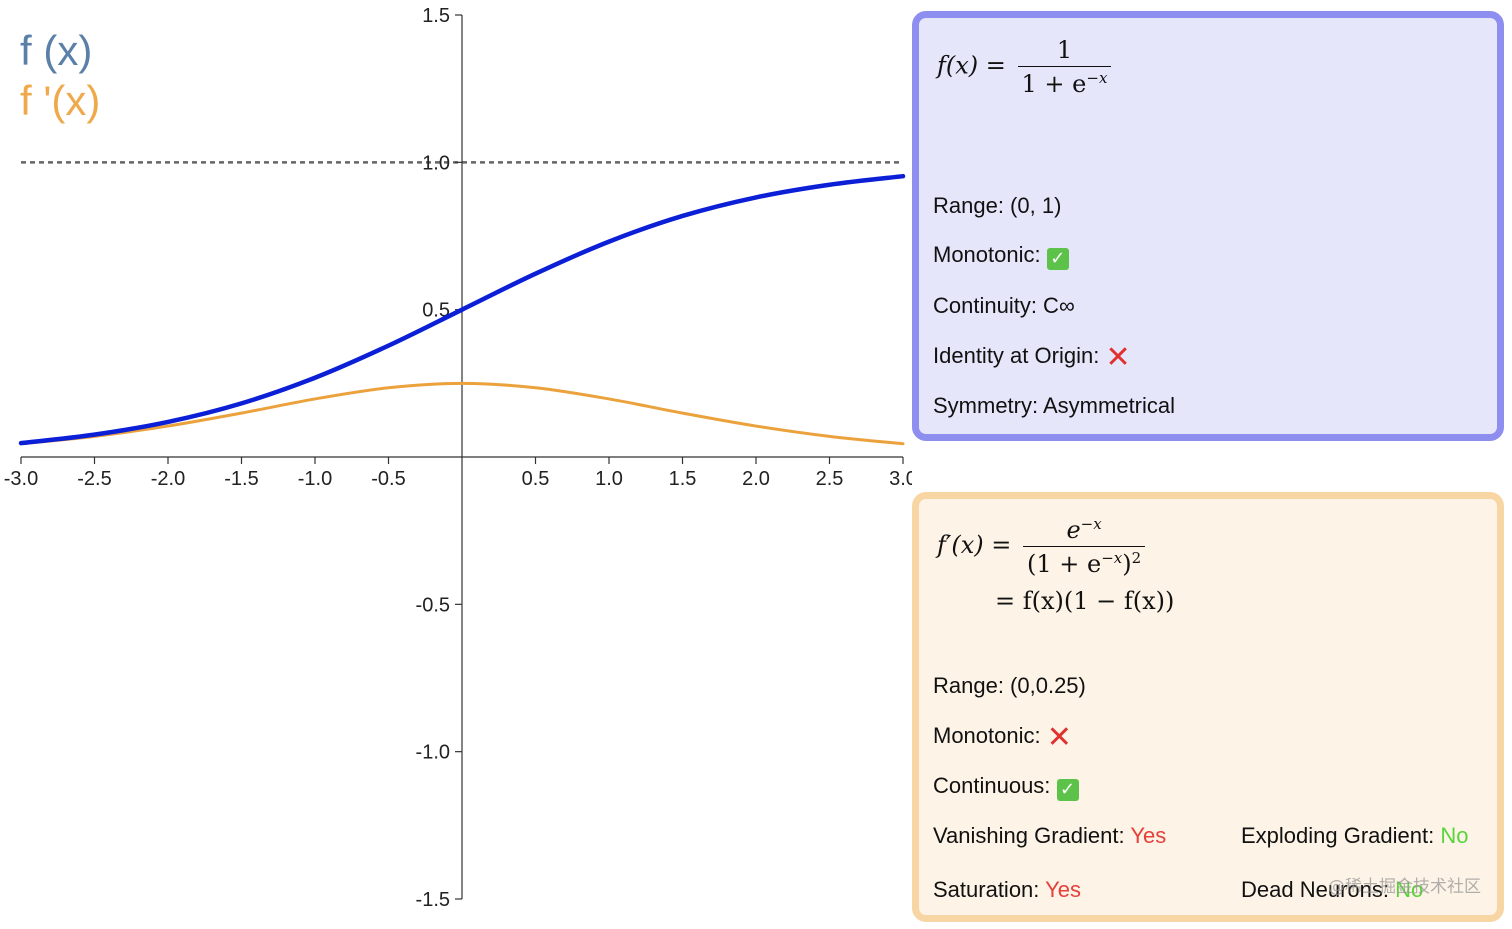  Describe the element at coordinates (1054, 405) in the screenshot. I see `symmetry-text: Symmetry: Asymmetrical` at that location.